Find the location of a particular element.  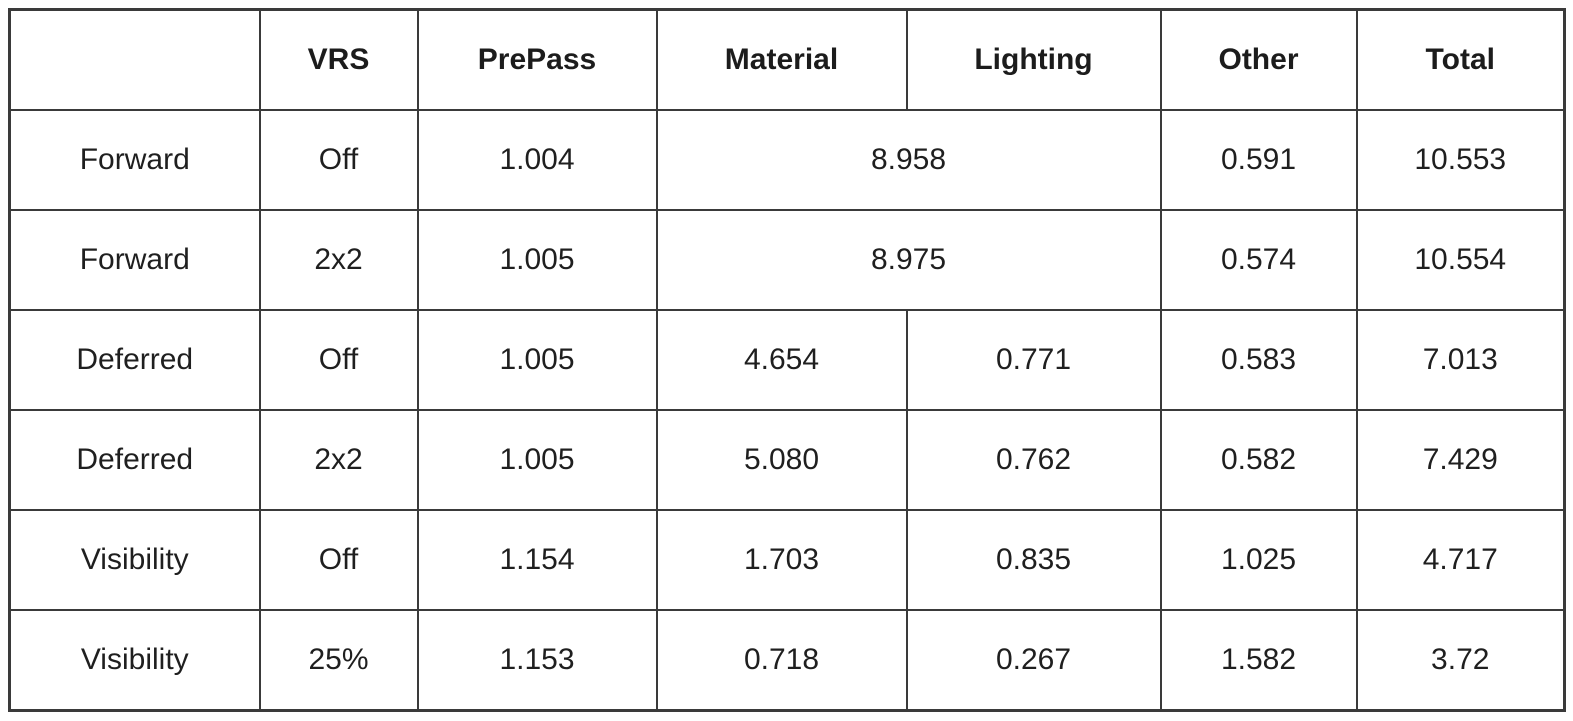

header-pipeline-blank is located at coordinates (134, 59).